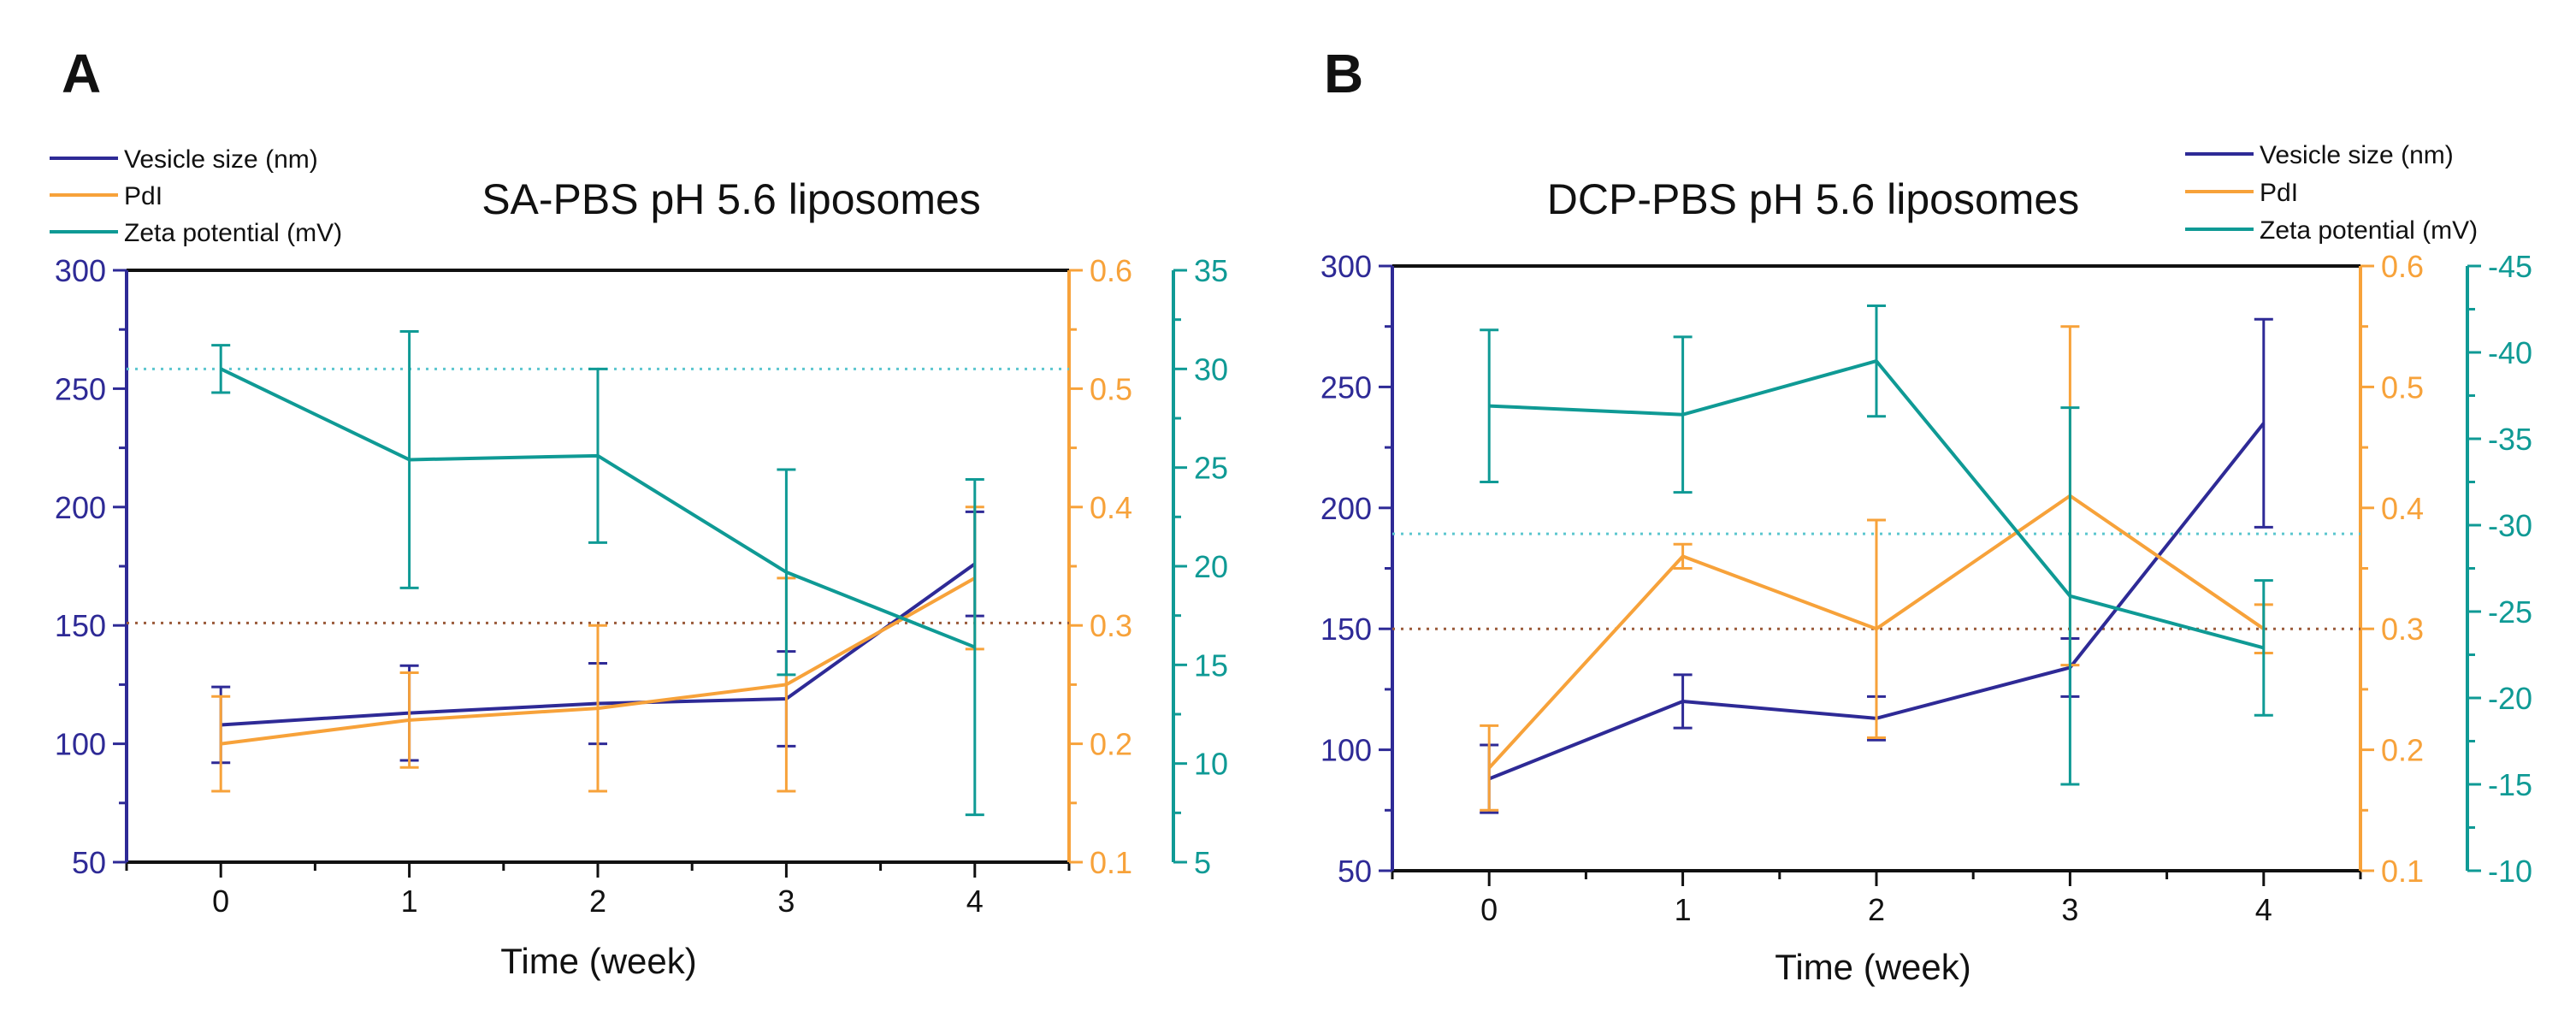 This screenshot has height=1011, width=2576. What do you see at coordinates (2510, 698) in the screenshot?
I see `y-tick-label-right2: -20` at bounding box center [2510, 698].